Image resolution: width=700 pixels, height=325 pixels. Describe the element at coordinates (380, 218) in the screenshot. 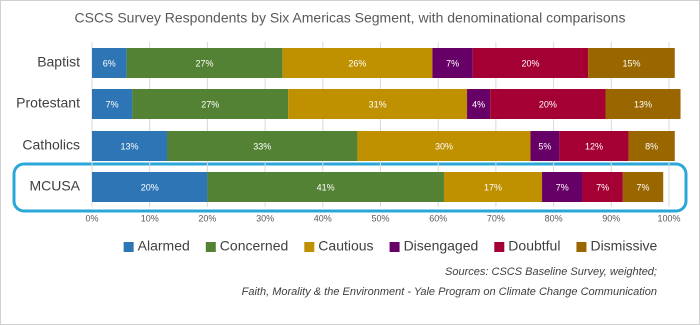

I see `x-tick-label: 50%` at that location.